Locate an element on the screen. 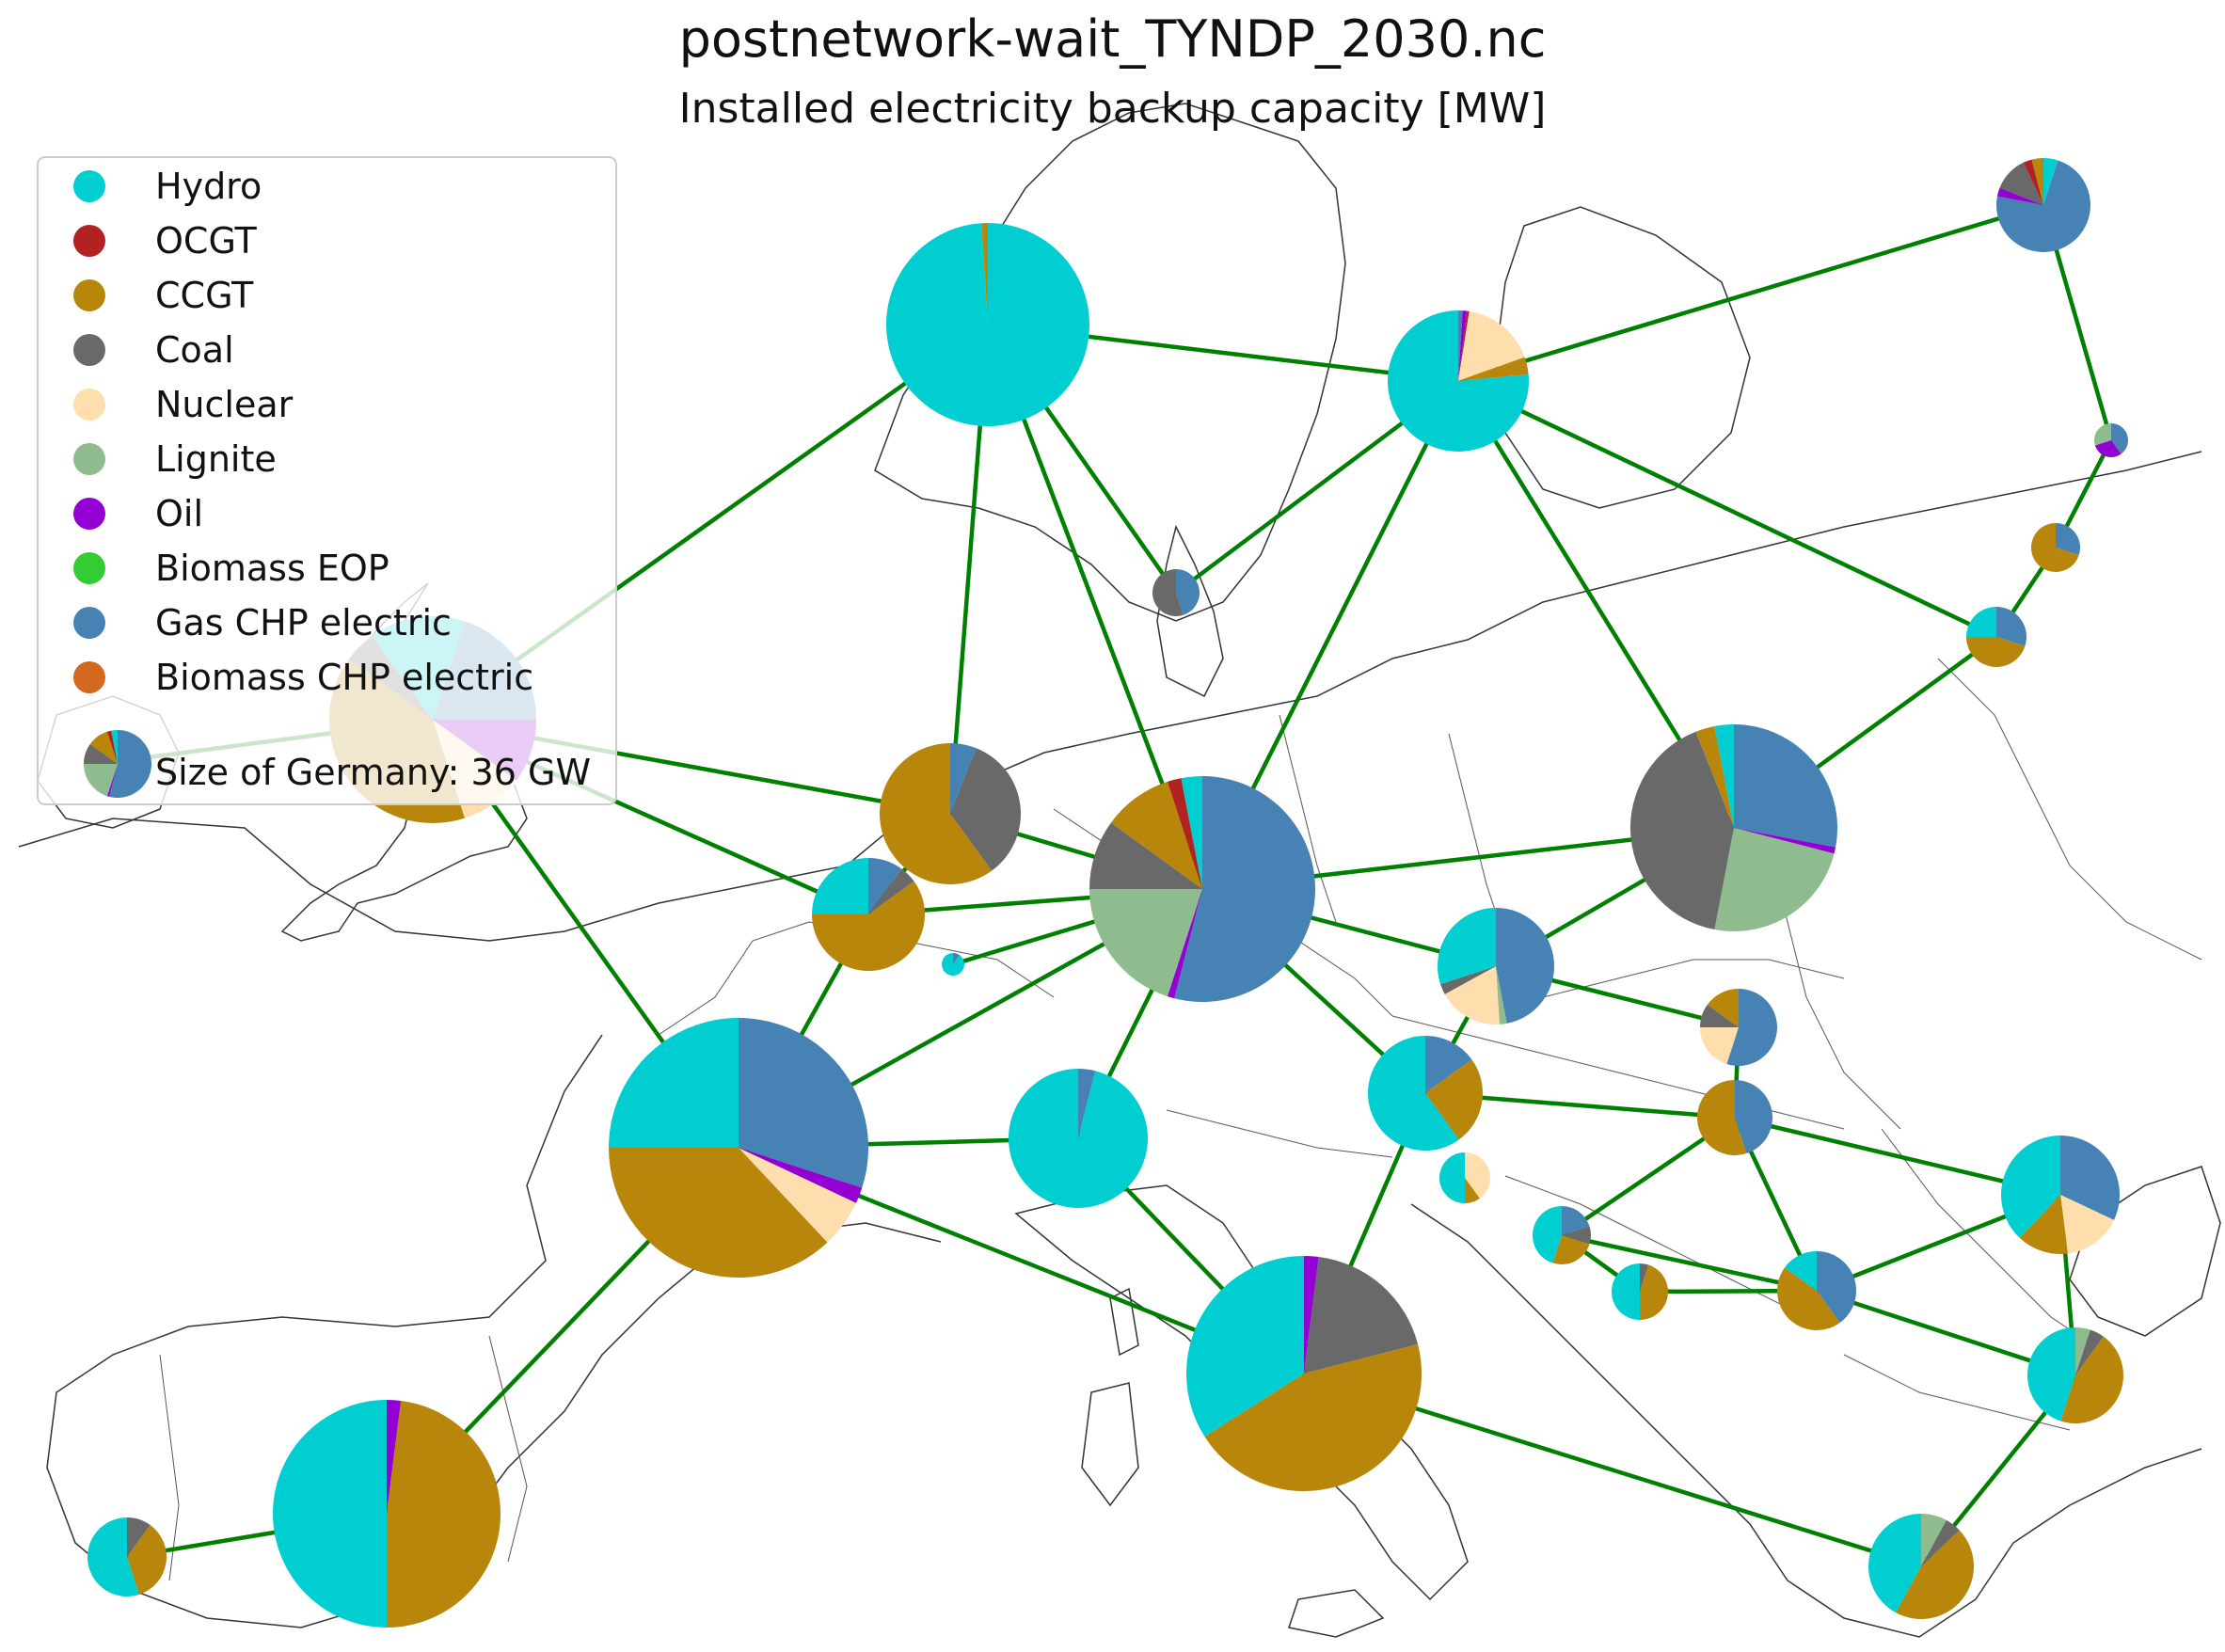  pie-GR is located at coordinates (1921, 1566).